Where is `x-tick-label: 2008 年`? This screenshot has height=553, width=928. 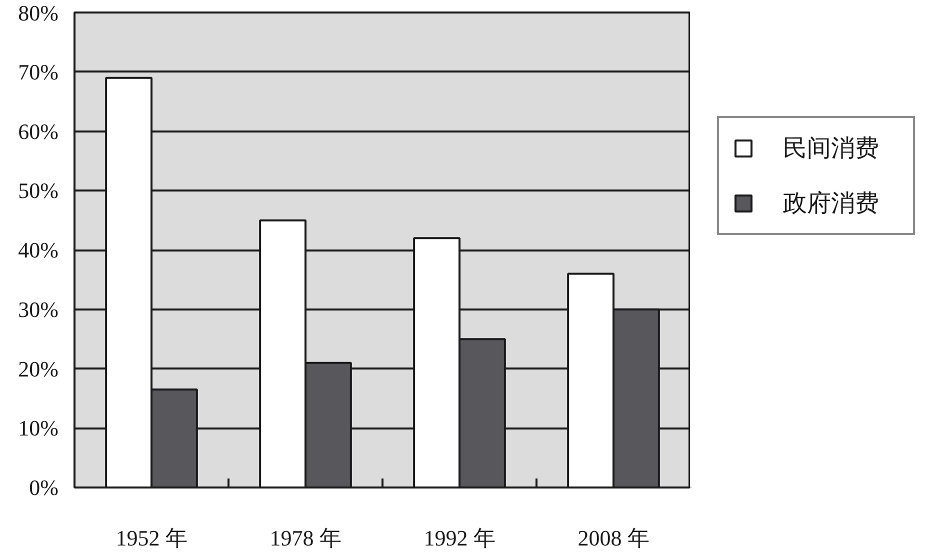 x-tick-label: 2008 年 is located at coordinates (614, 538).